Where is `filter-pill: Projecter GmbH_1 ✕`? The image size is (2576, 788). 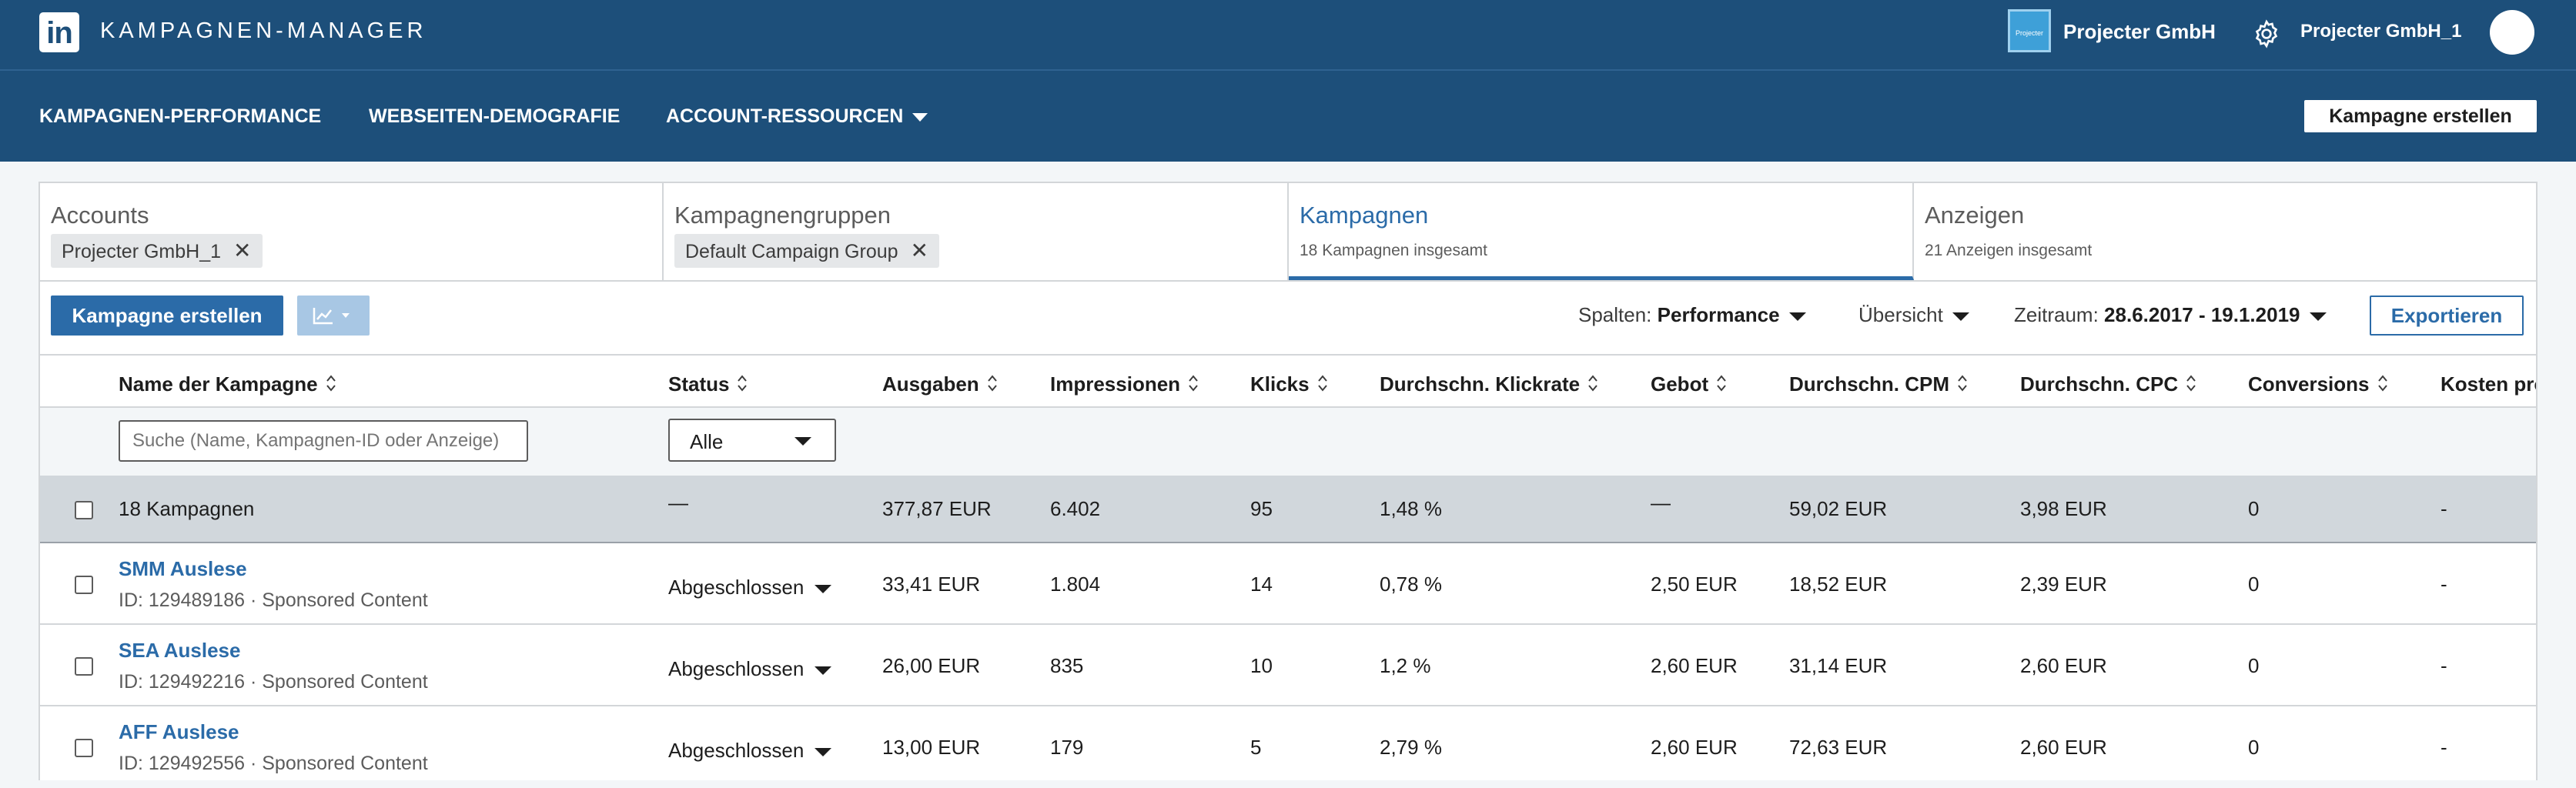 filter-pill: Projecter GmbH_1 ✕ is located at coordinates (157, 251).